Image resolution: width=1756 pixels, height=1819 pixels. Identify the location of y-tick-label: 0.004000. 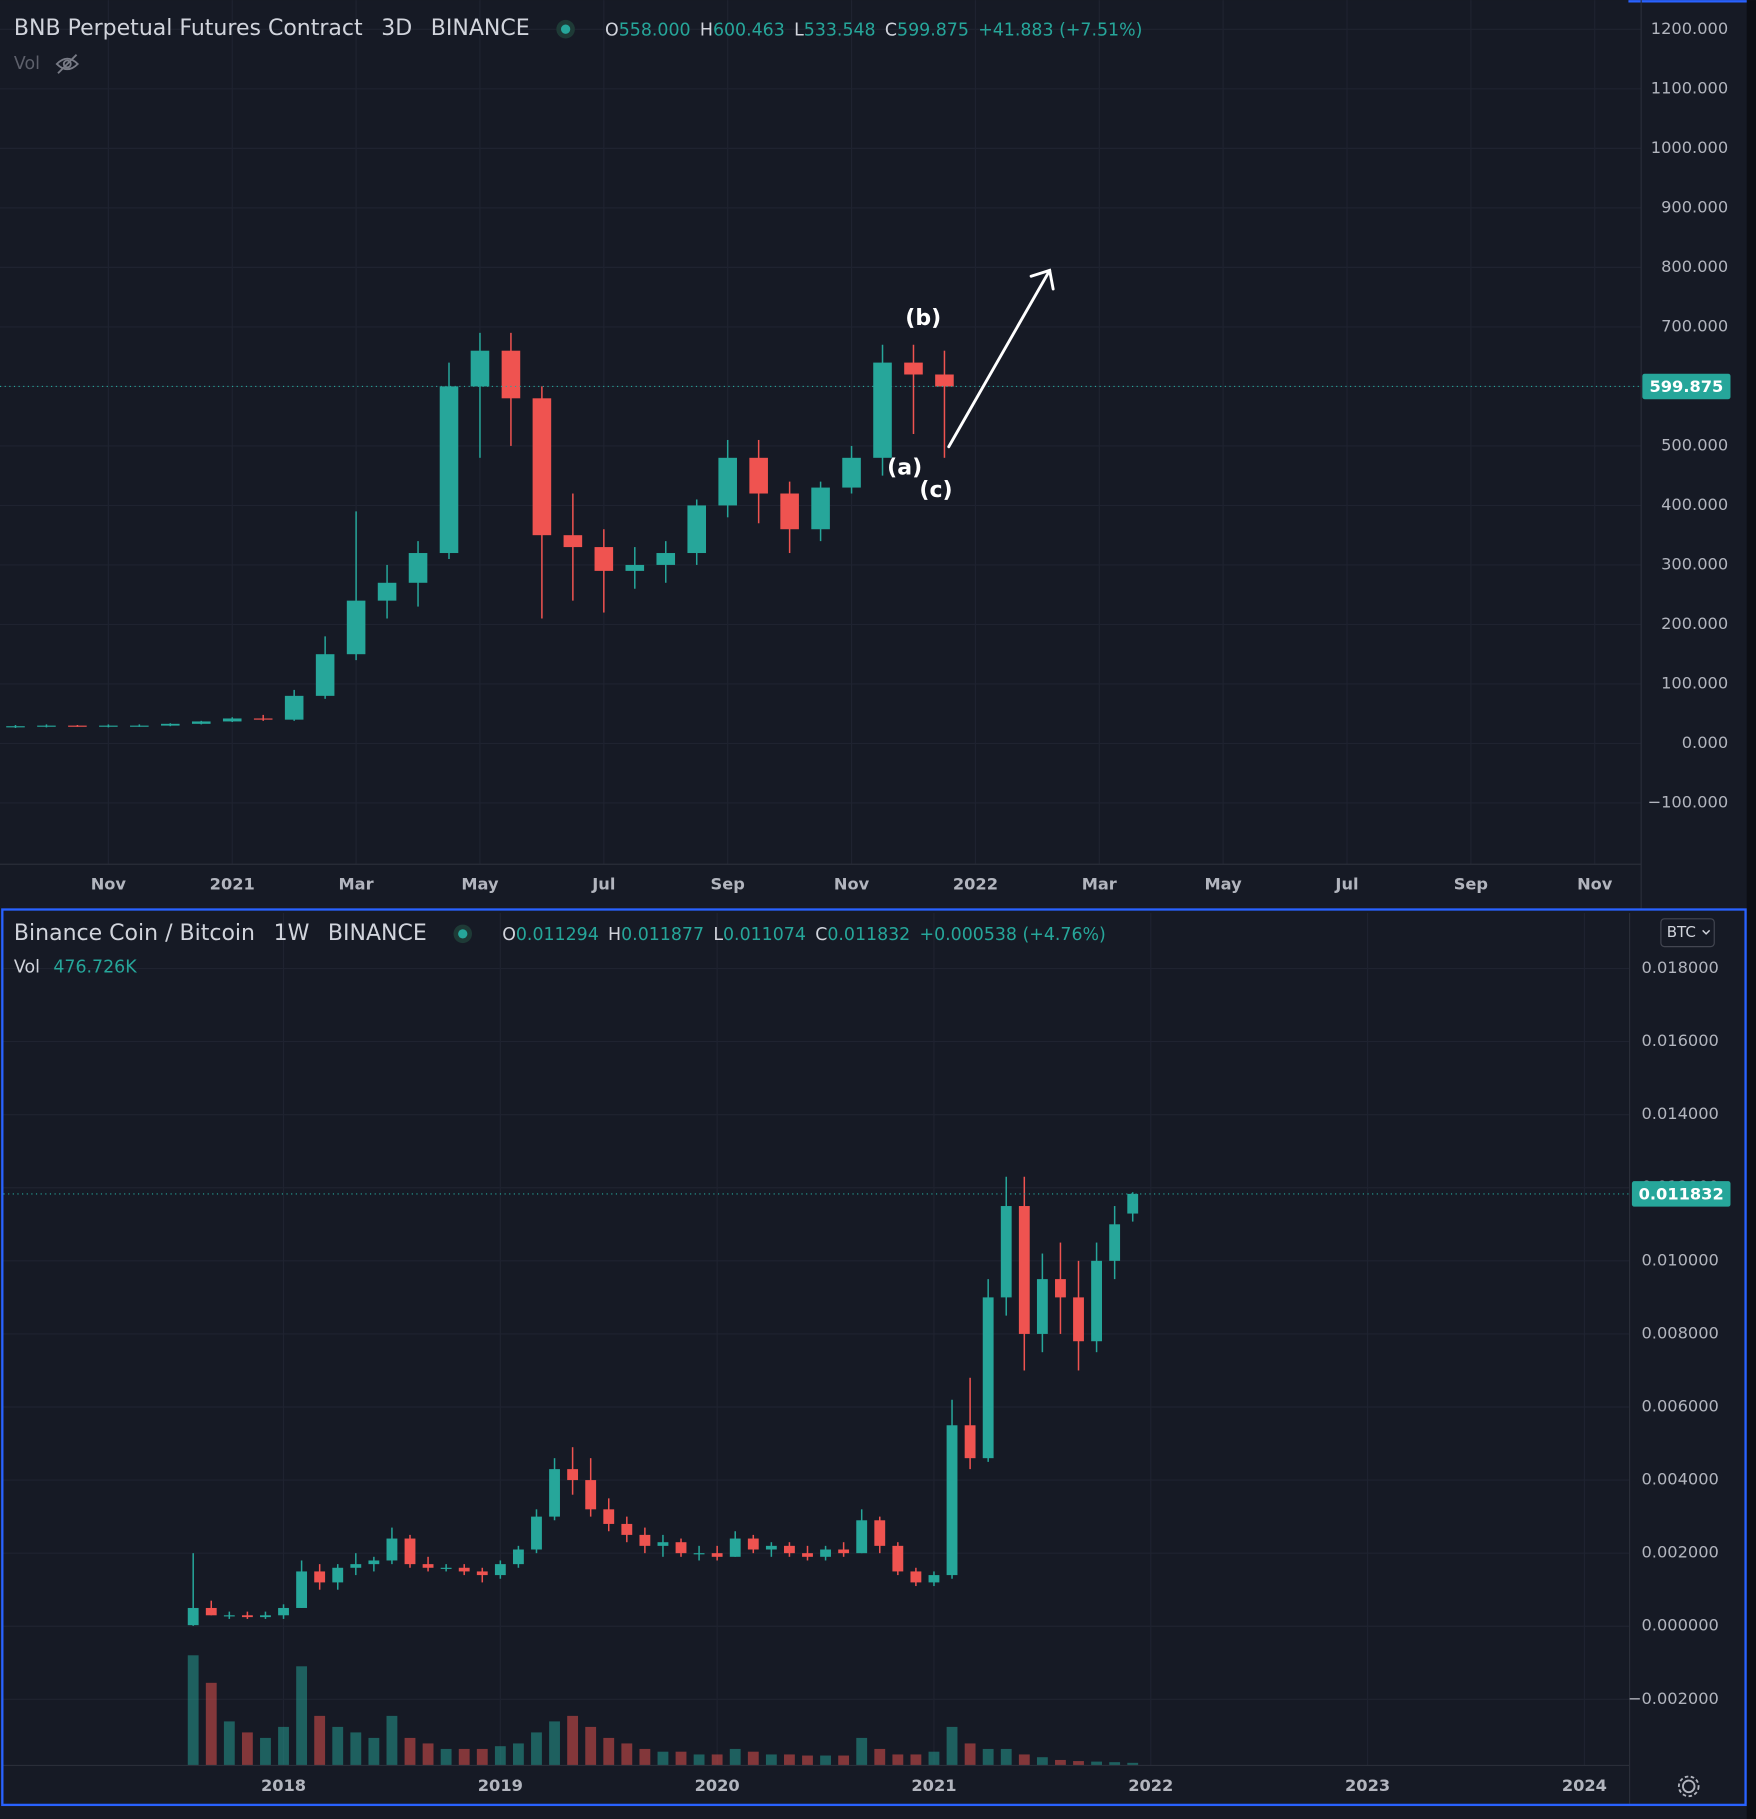
(1679, 1479).